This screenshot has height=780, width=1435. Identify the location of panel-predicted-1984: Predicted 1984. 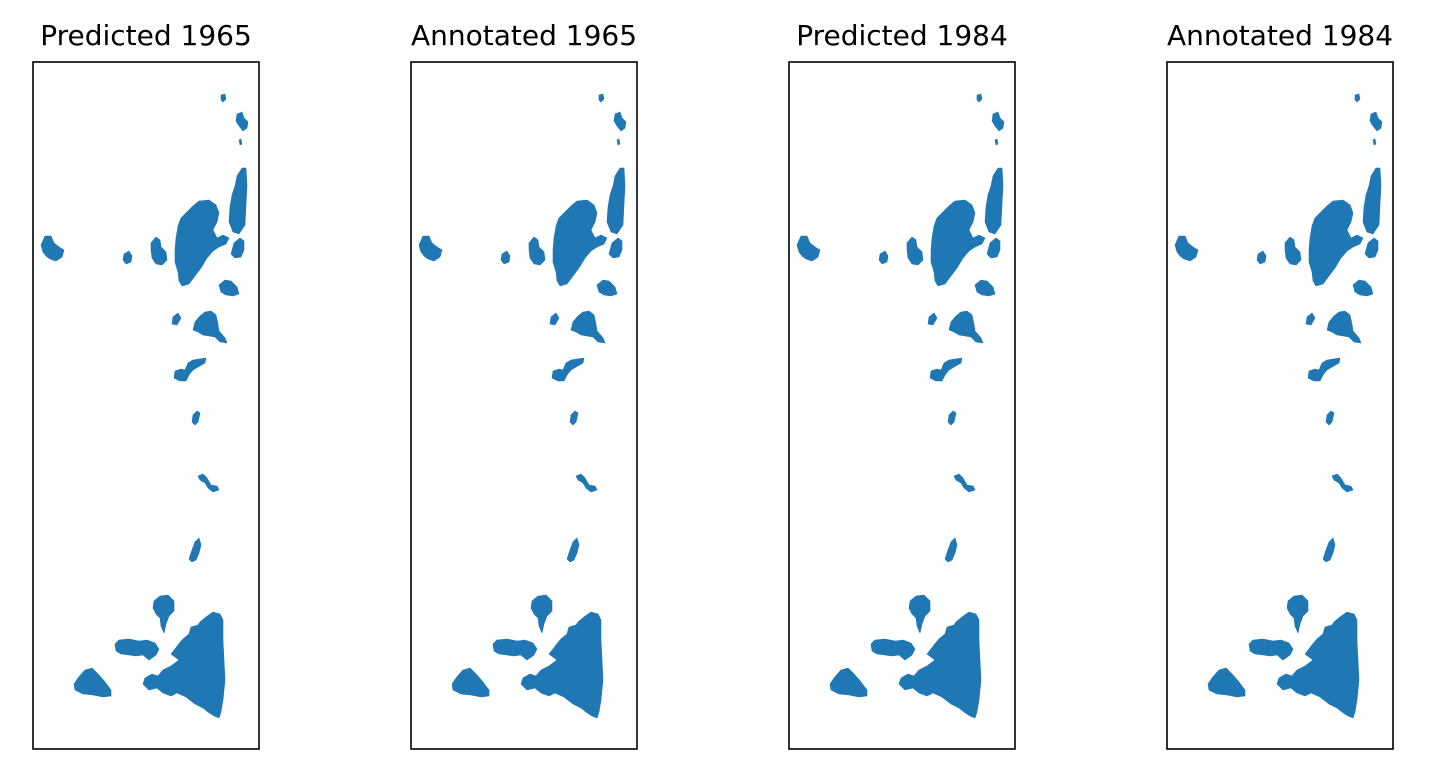
(902, 384).